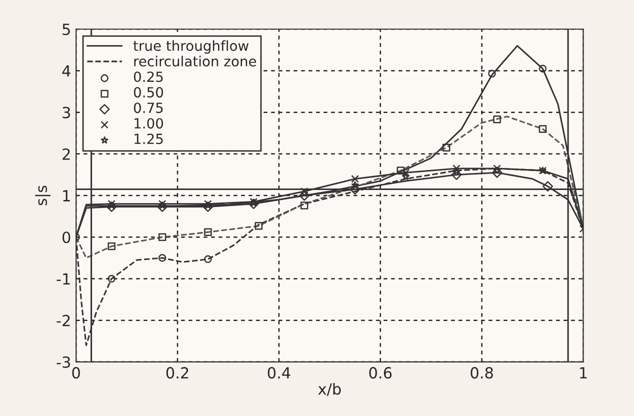 This screenshot has height=416, width=634. I want to click on x-tick-label: 0.6, so click(380, 373).